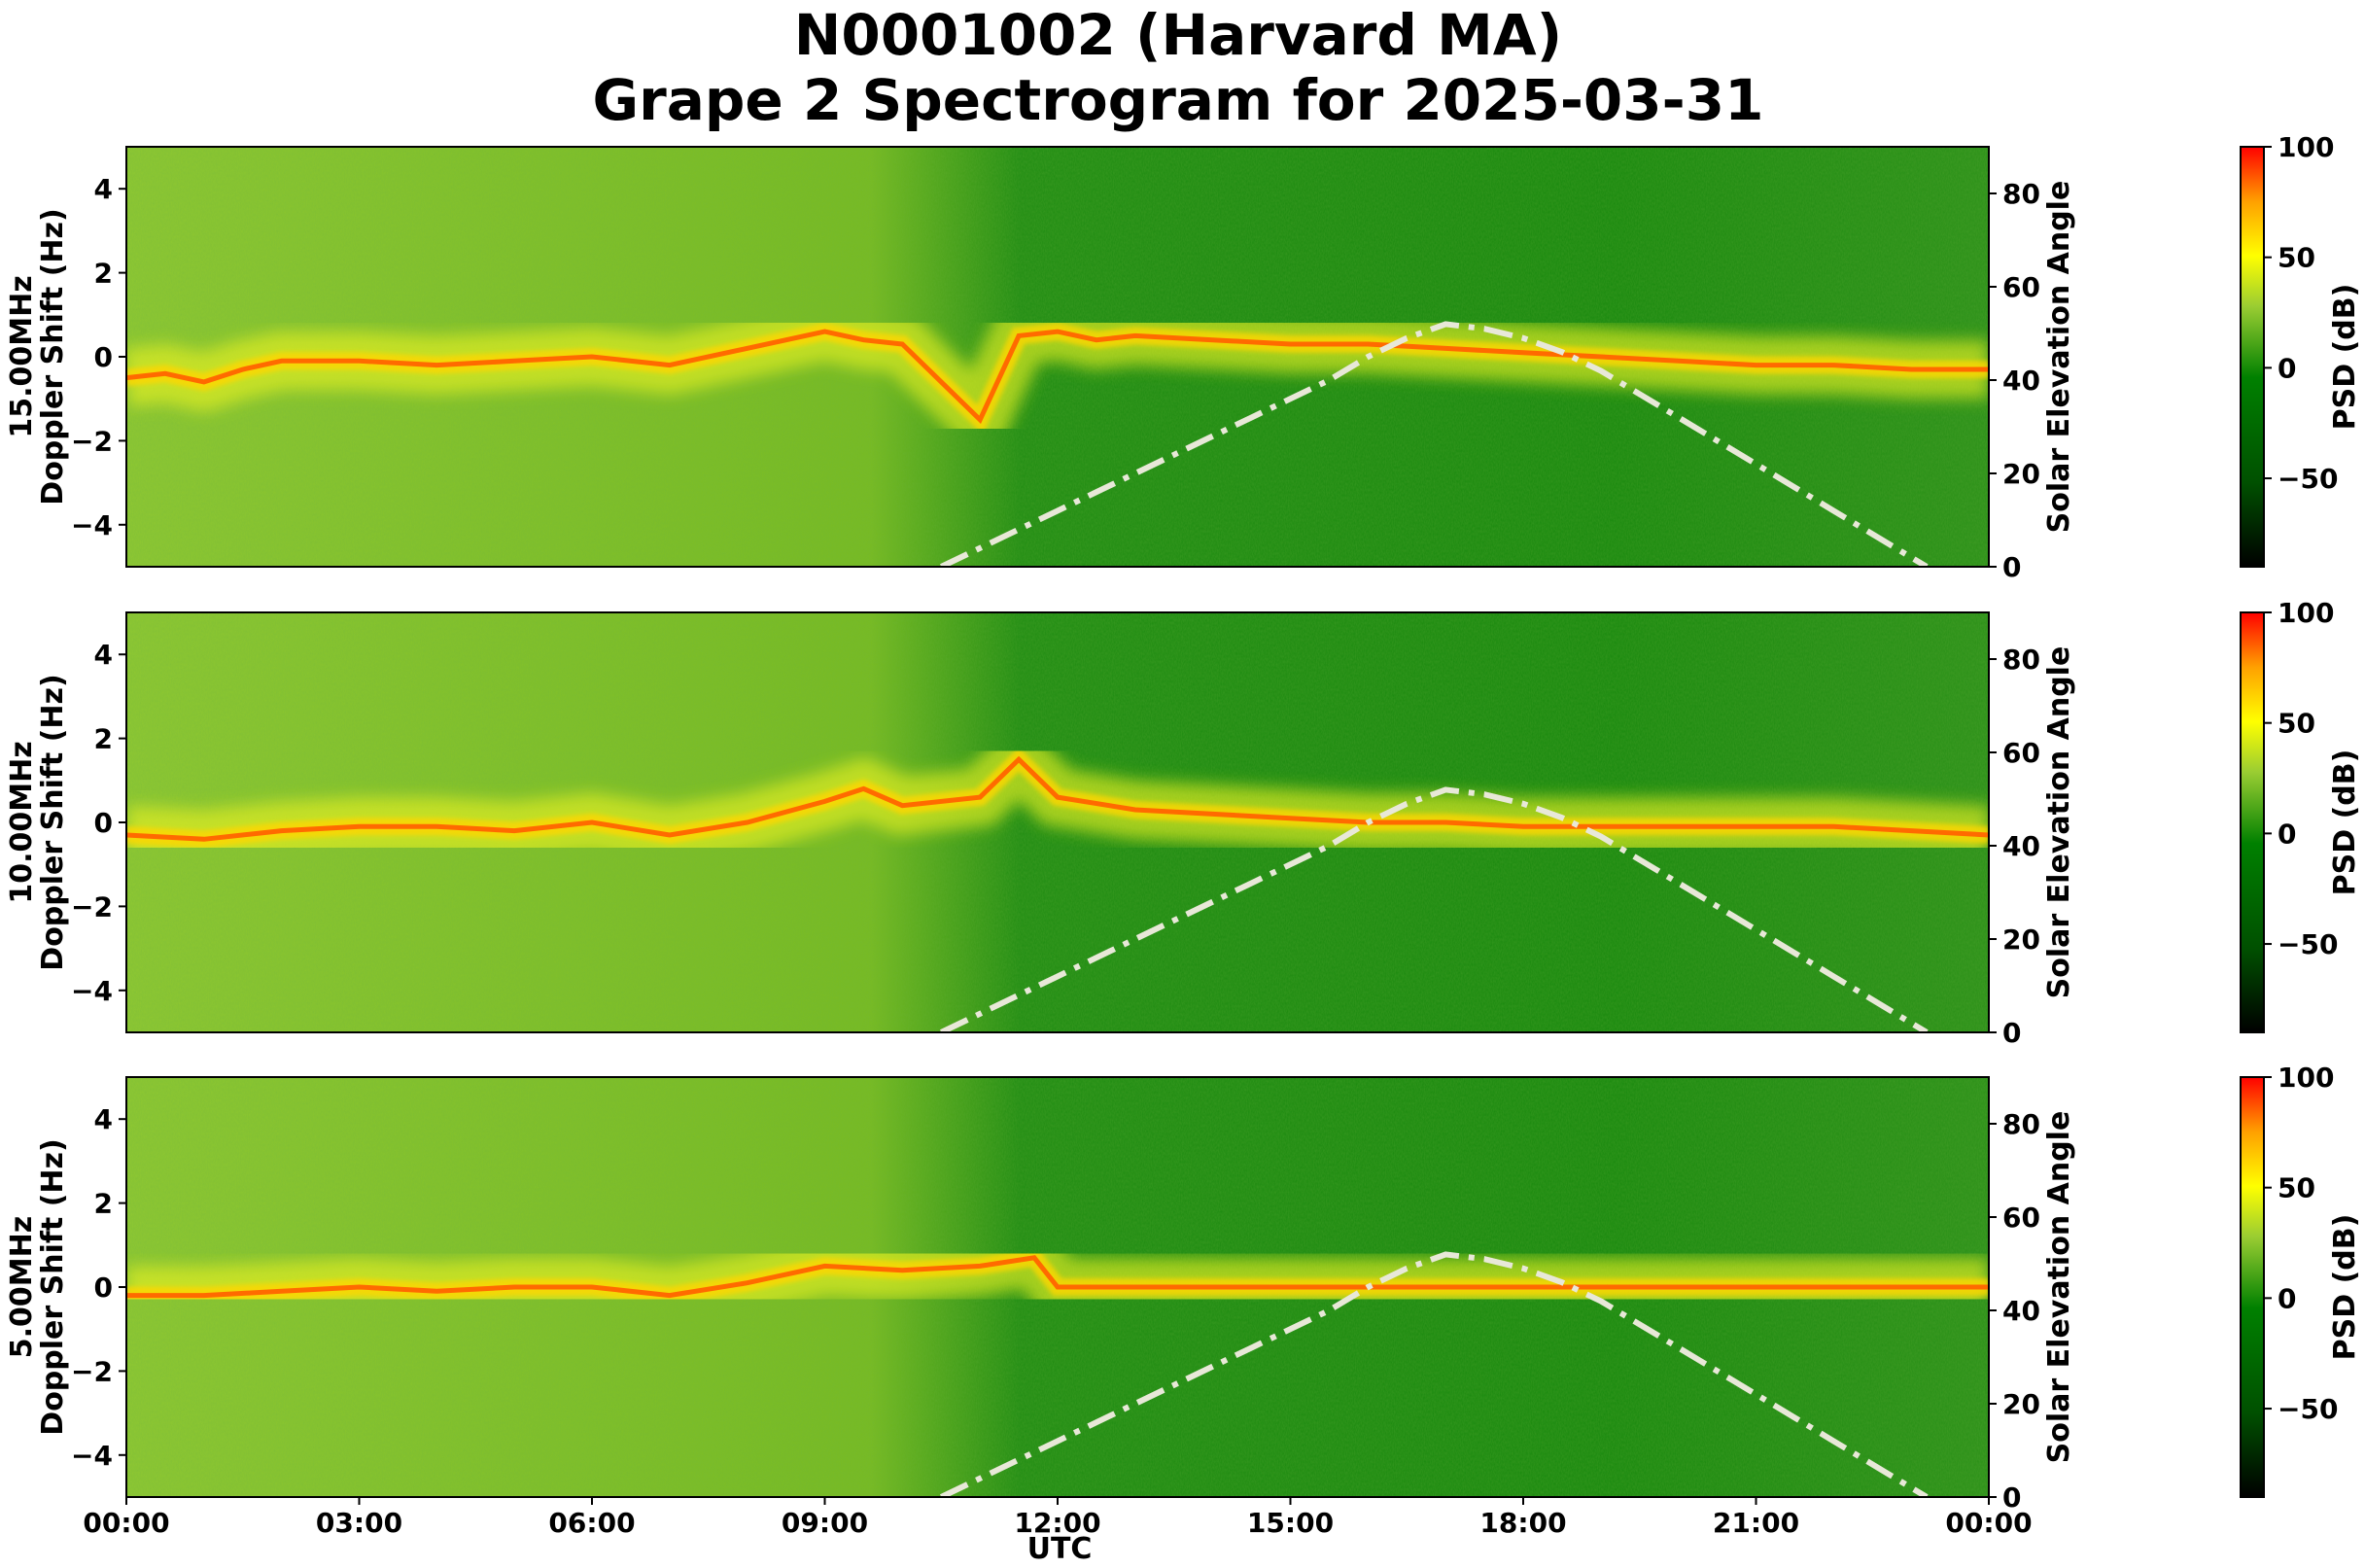 The height and width of the screenshot is (1568, 2365). Describe the element at coordinates (1178, 100) in the screenshot. I see `chart-title-line2: Grape 2 Spectrogram for 2025-03-31` at that location.